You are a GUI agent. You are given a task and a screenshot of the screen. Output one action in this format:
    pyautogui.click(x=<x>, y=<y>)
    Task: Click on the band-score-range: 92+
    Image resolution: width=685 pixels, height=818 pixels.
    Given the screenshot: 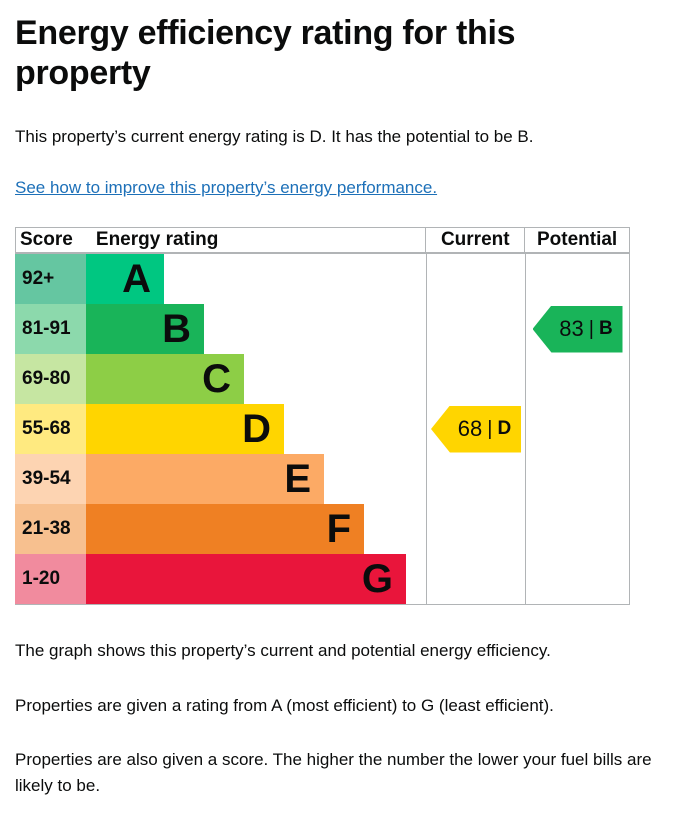 What is the action you would take?
    pyautogui.click(x=50, y=279)
    